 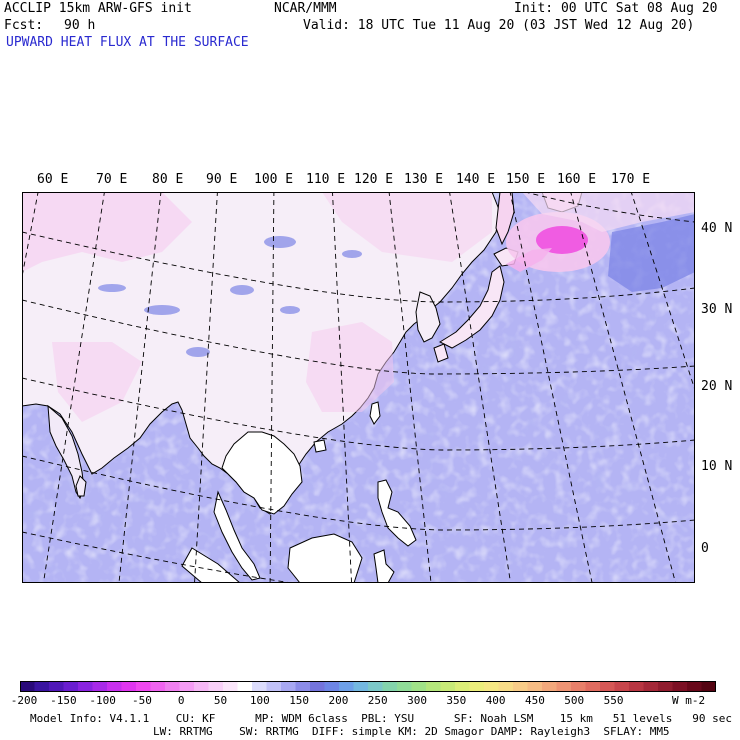 What do you see at coordinates (127, 42) in the screenshot?
I see `field-title: UPWARD HEAT FLUX AT THE SURFACE` at bounding box center [127, 42].